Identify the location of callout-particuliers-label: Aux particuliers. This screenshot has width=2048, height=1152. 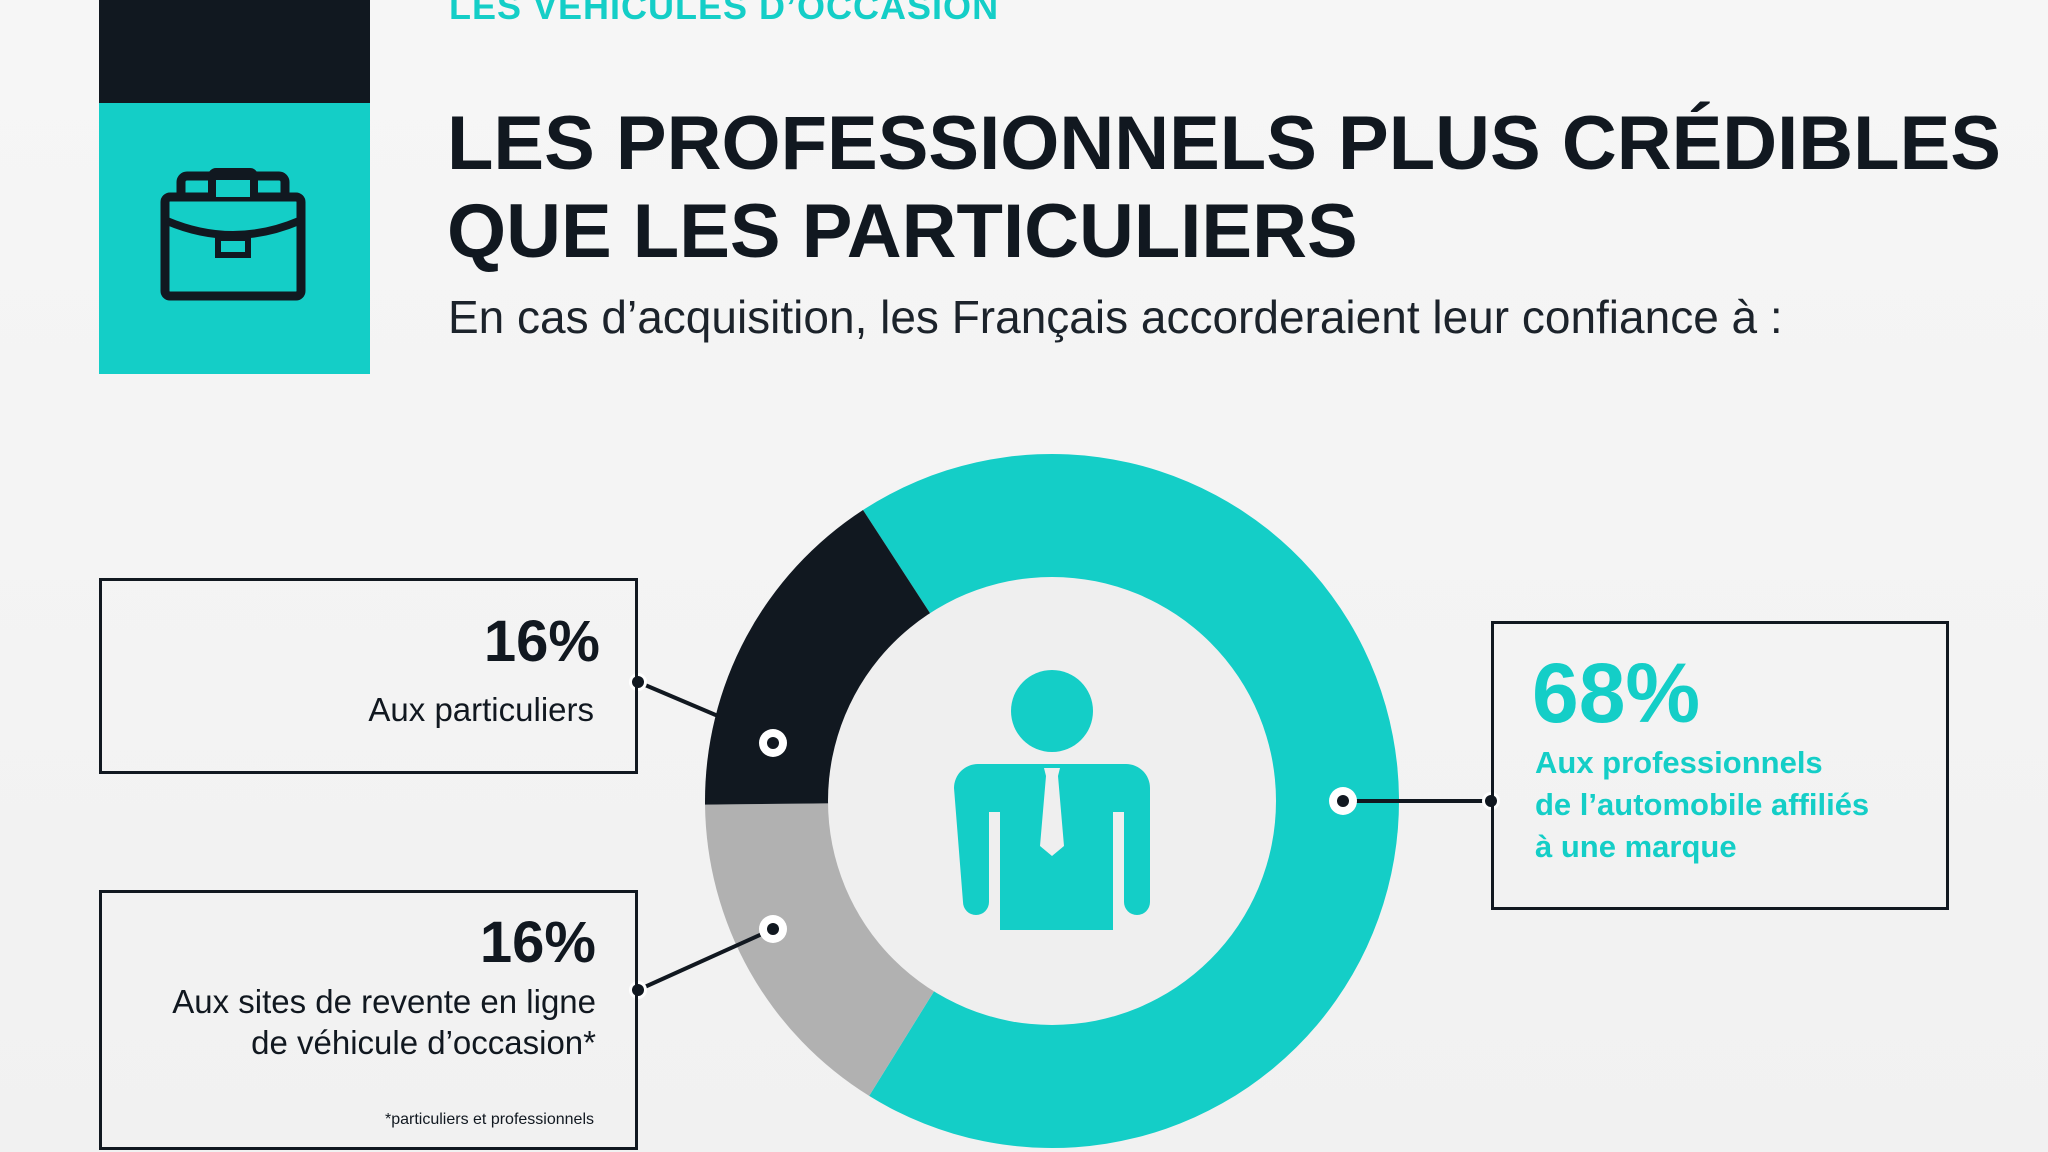
(481, 709).